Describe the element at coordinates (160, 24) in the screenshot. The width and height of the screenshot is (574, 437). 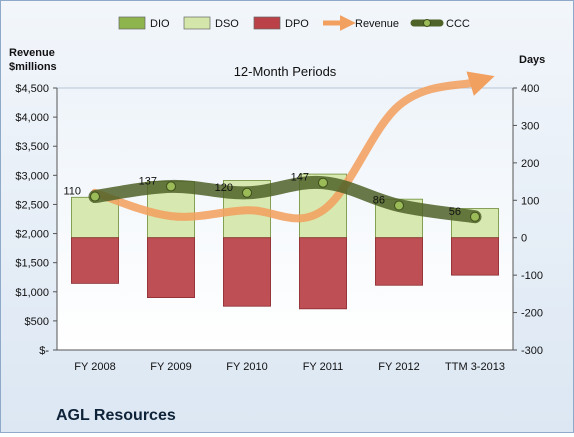
I see `legend-label: DIO` at that location.